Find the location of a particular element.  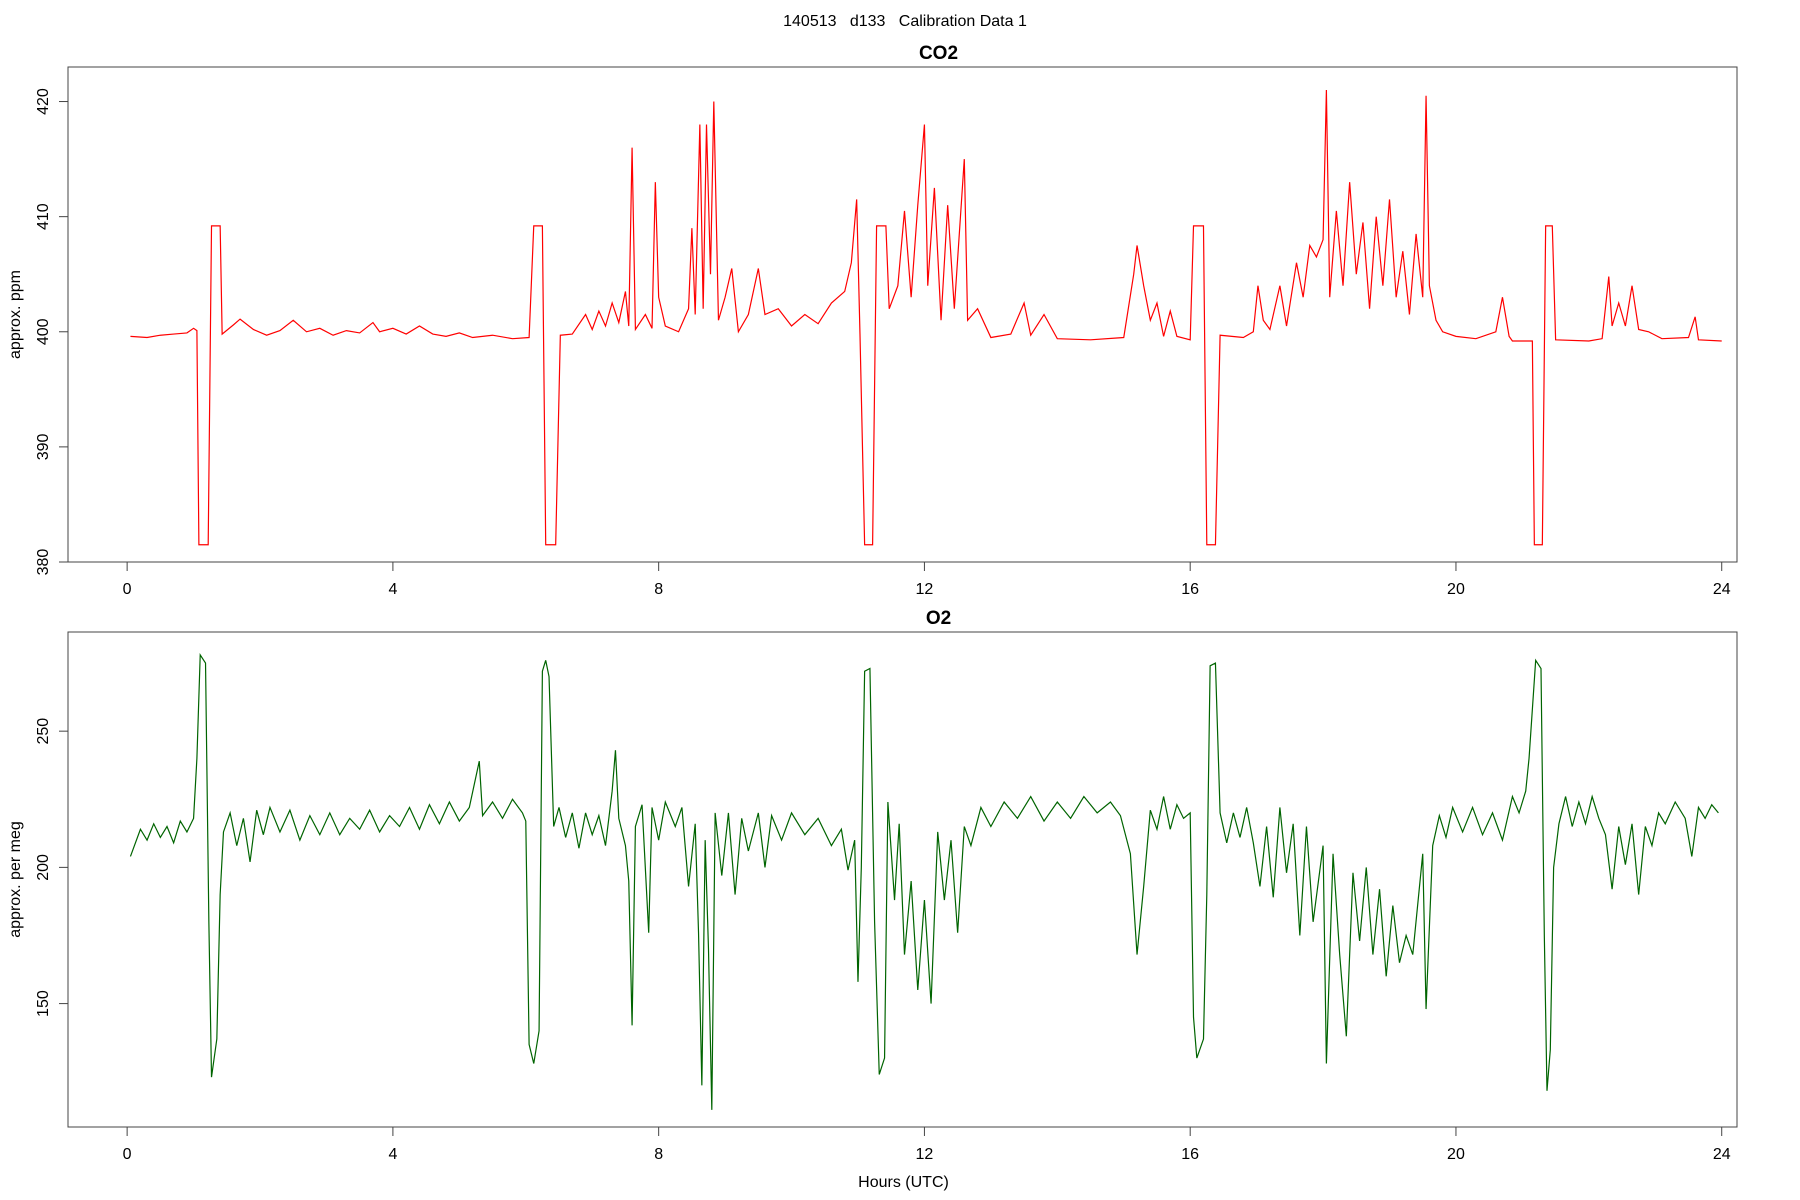

y-tick-label: 410 is located at coordinates (43, 216).